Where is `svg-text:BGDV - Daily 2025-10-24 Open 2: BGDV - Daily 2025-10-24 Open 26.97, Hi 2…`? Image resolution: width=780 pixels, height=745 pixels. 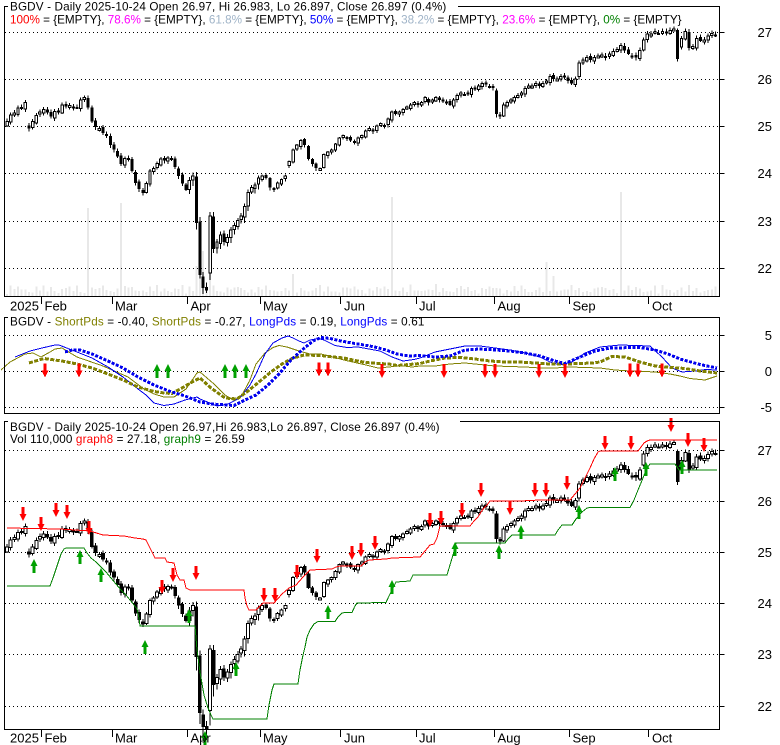 svg-text:BGDV - Daily 2025-10-24 Open 2: BGDV - Daily 2025-10-24 Open 26.97, Hi 2… is located at coordinates (228, 7).